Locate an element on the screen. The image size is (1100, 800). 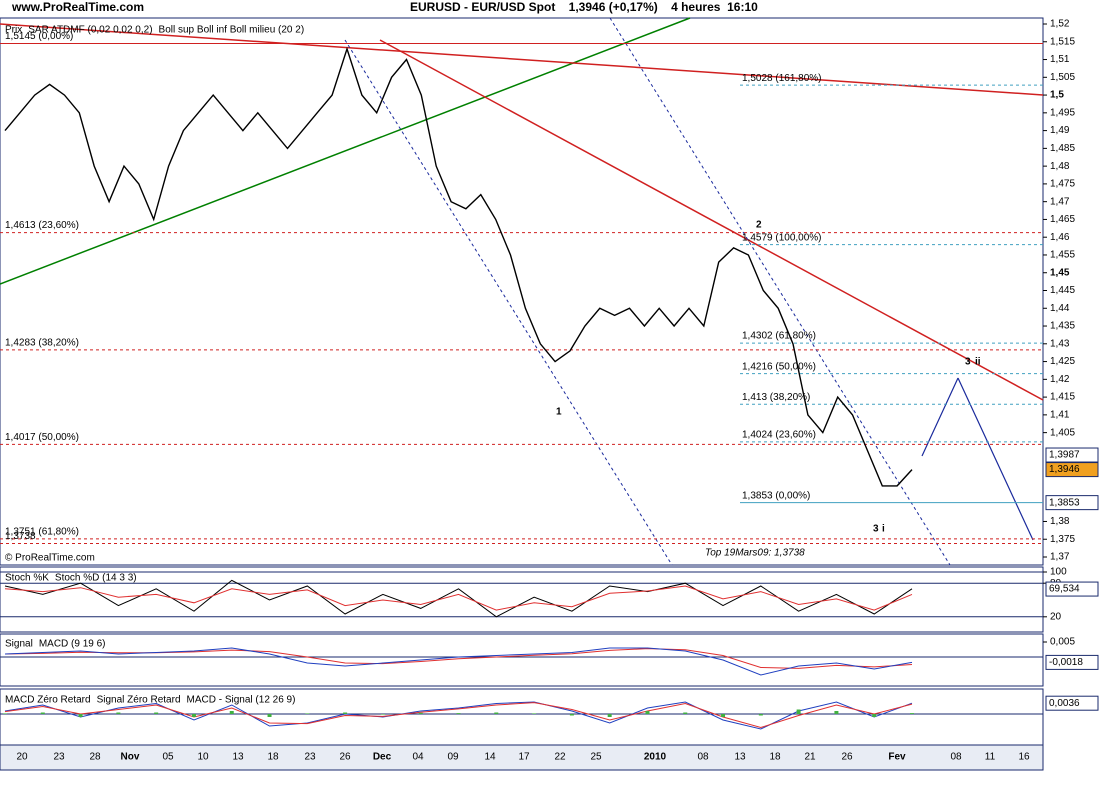
y-tick-label: 1,49 is located at coordinates (1060, 130).